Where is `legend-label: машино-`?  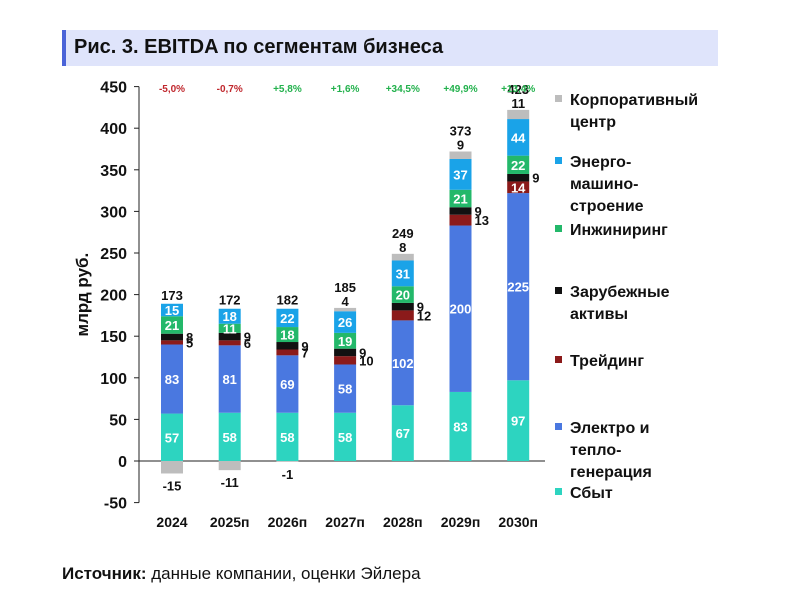
legend-label: машино- is located at coordinates (604, 184).